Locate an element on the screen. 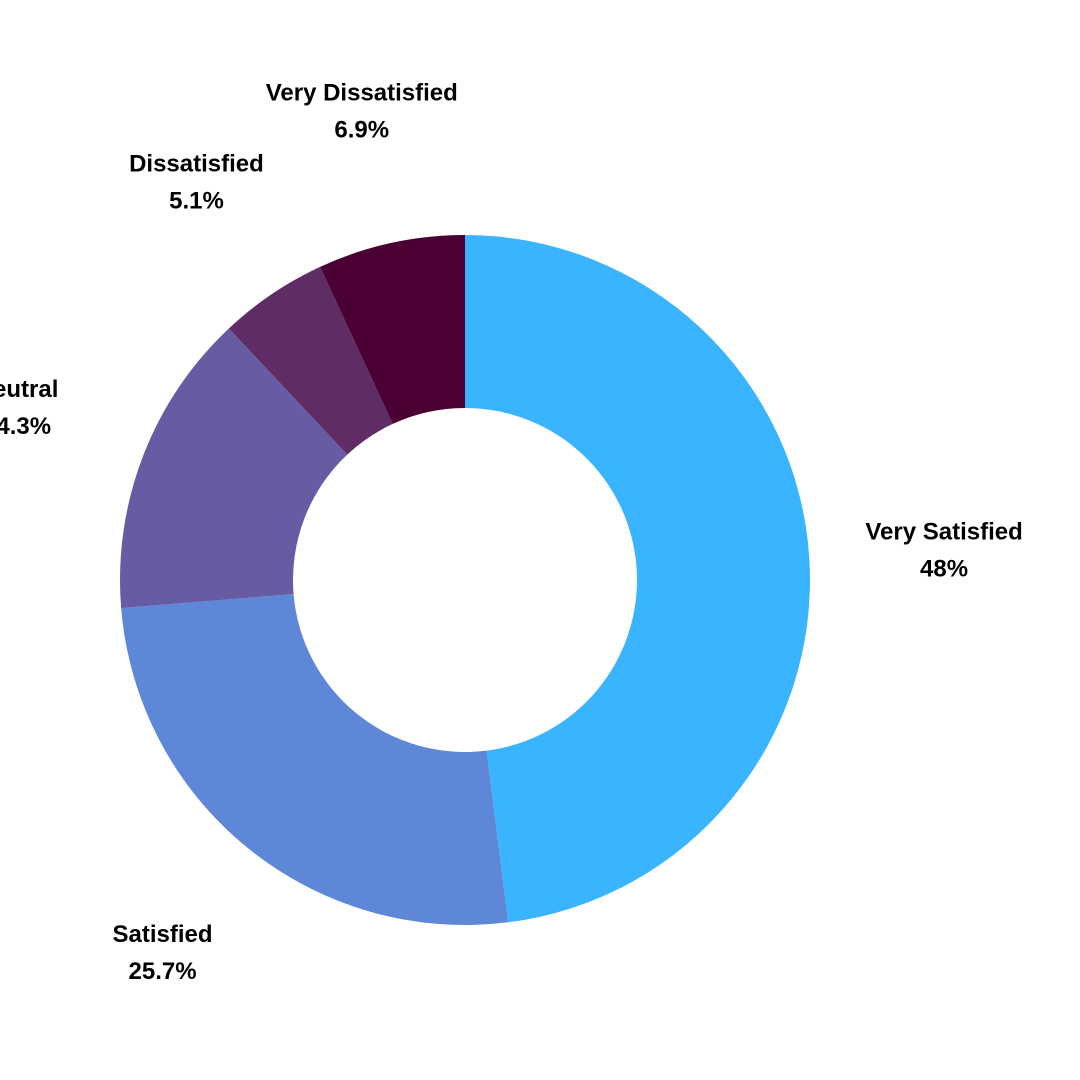 Image resolution: width=1080 pixels, height=1080 pixels. slice-value-label: 48% is located at coordinates (944, 568).